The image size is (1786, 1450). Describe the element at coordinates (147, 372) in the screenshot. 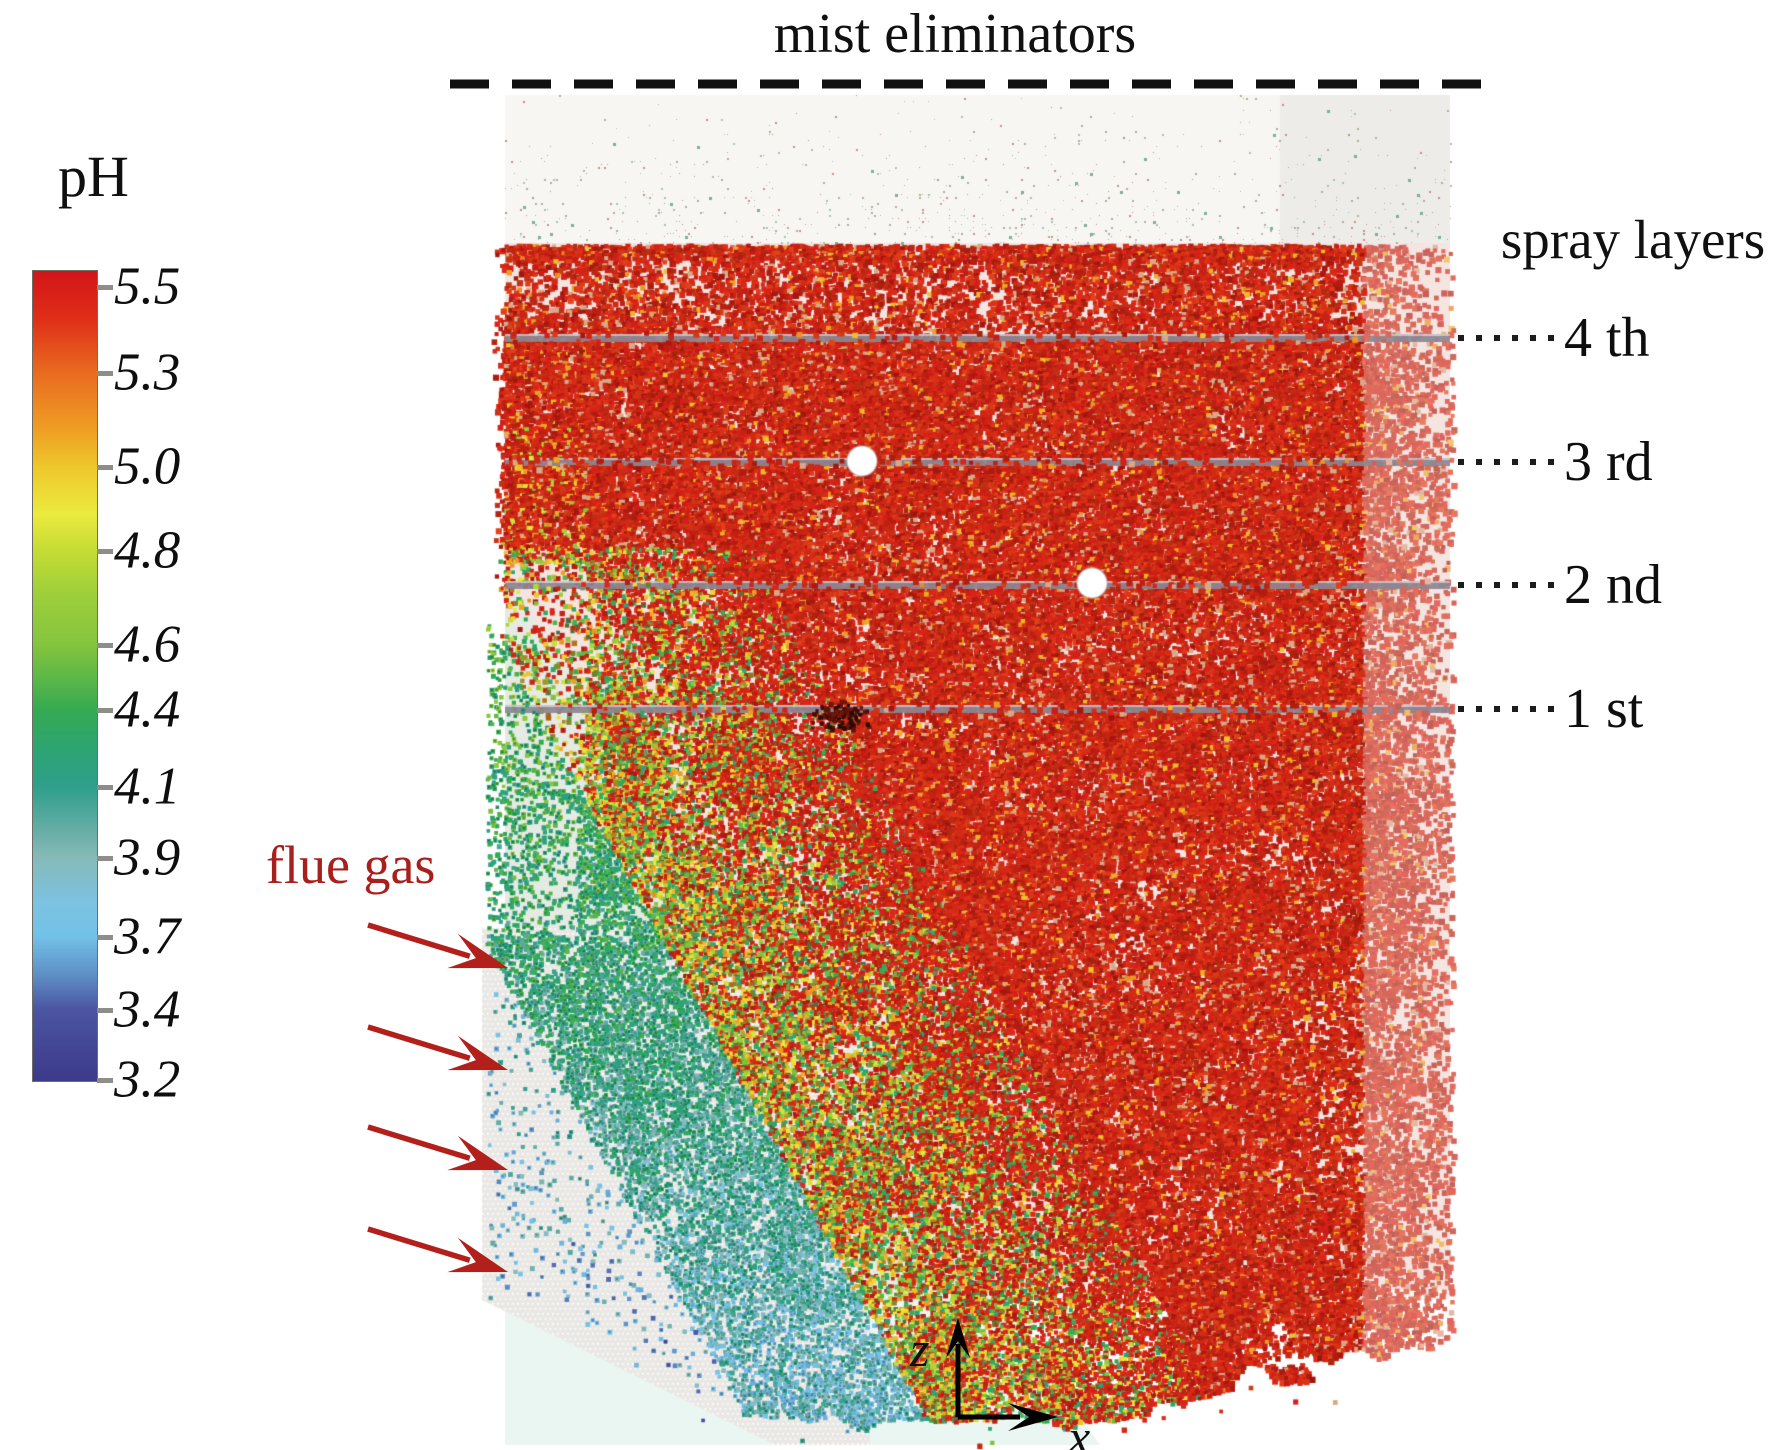

I see `colorbar-tick-label: 5.3` at that location.